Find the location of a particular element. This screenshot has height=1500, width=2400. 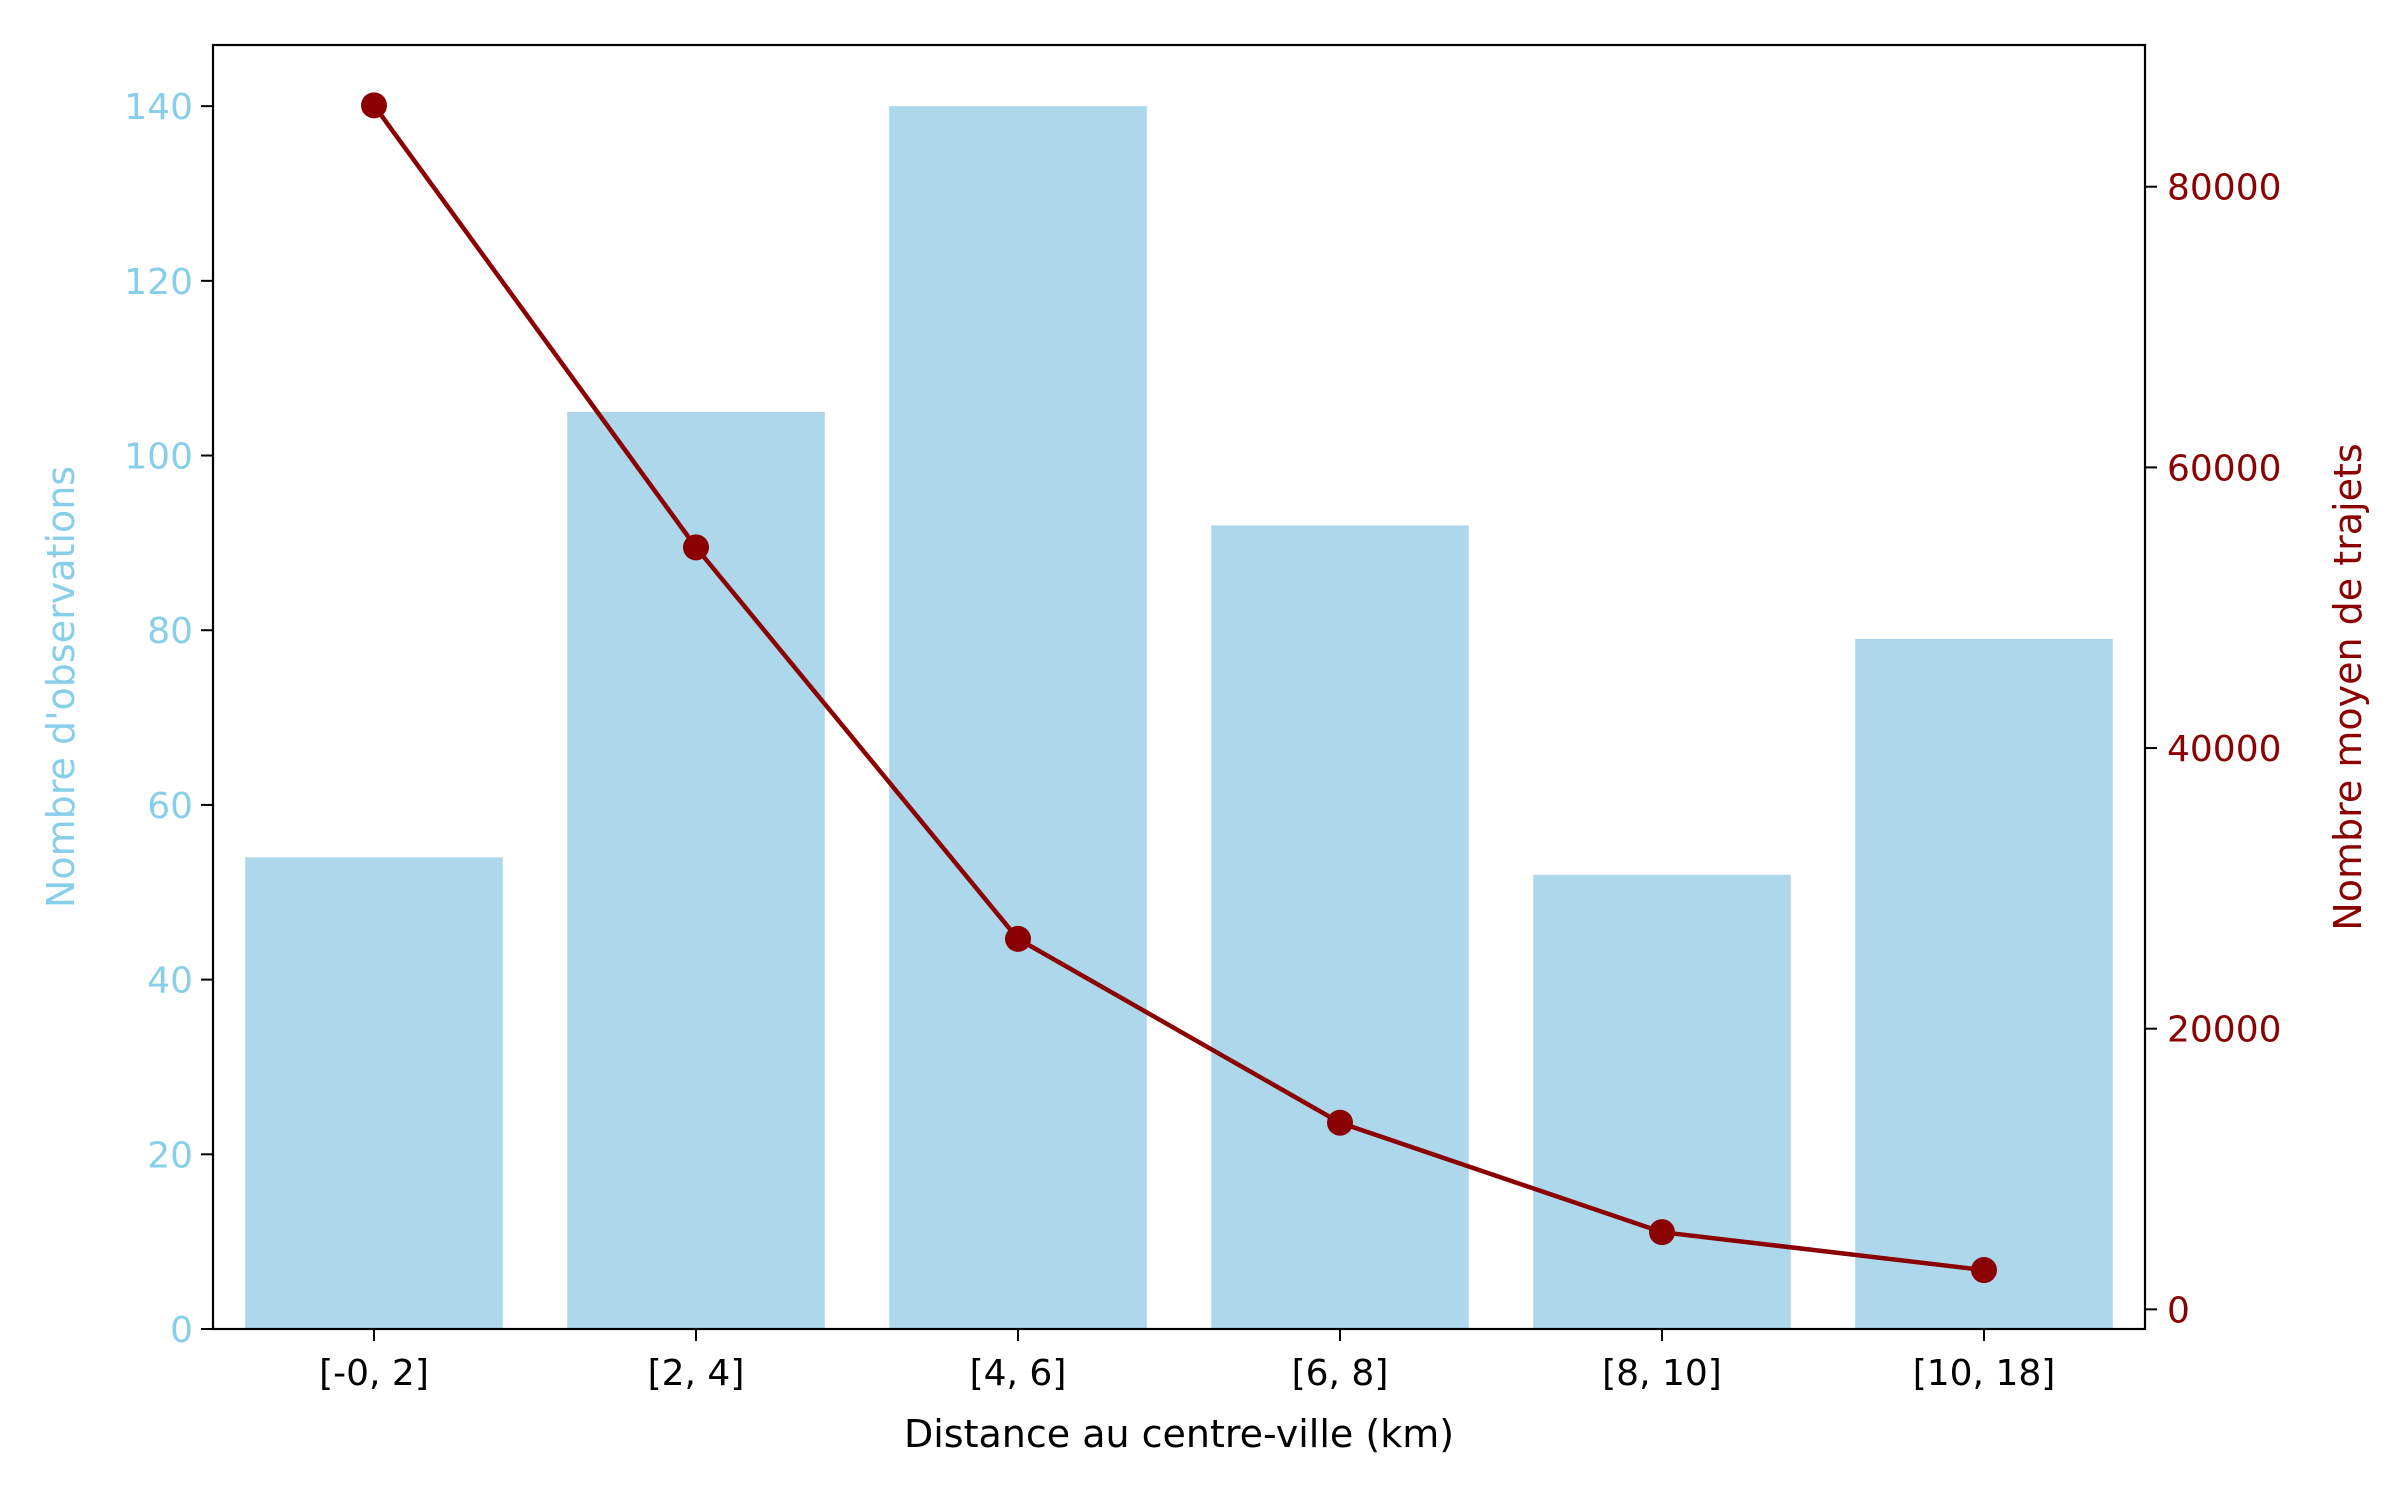

right-axis-label: Nombre moyen de trajets is located at coordinates (2348, 686).